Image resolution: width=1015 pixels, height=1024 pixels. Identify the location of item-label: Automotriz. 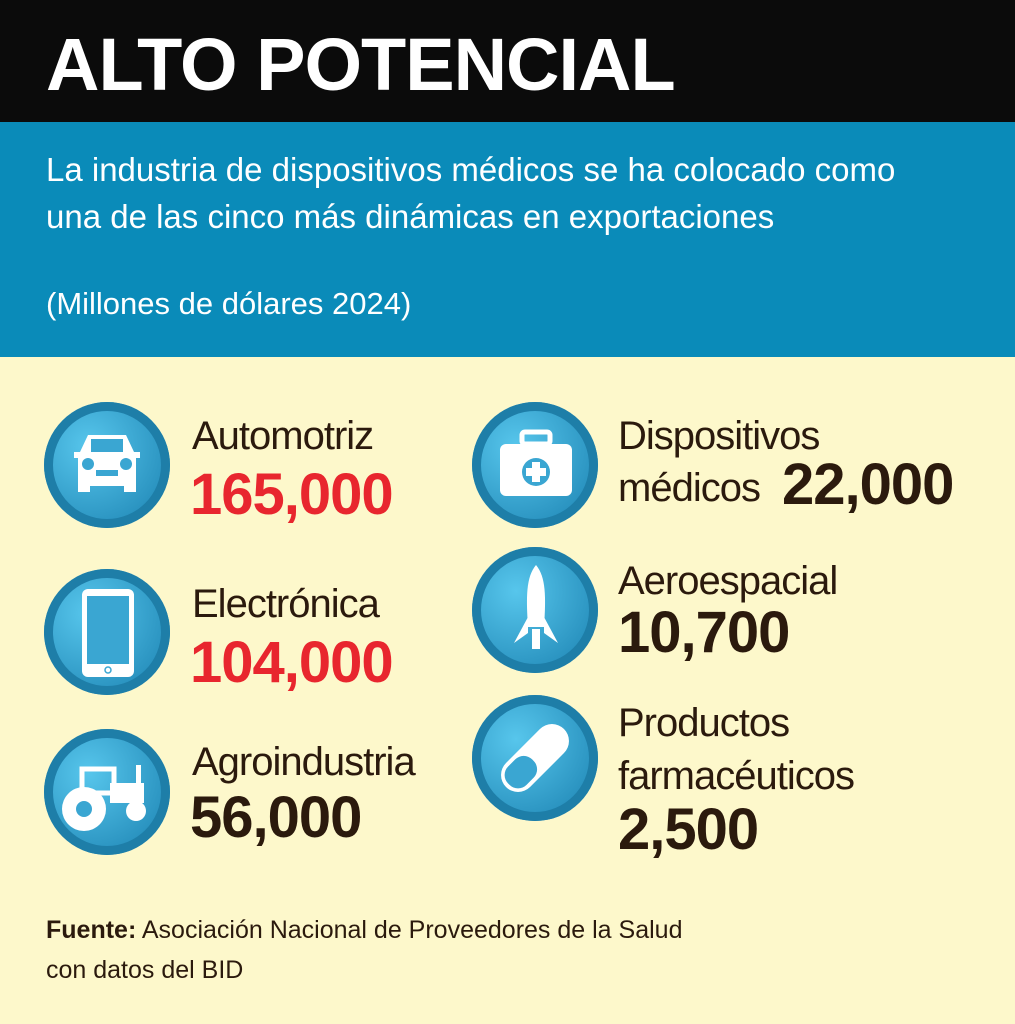
(283, 436).